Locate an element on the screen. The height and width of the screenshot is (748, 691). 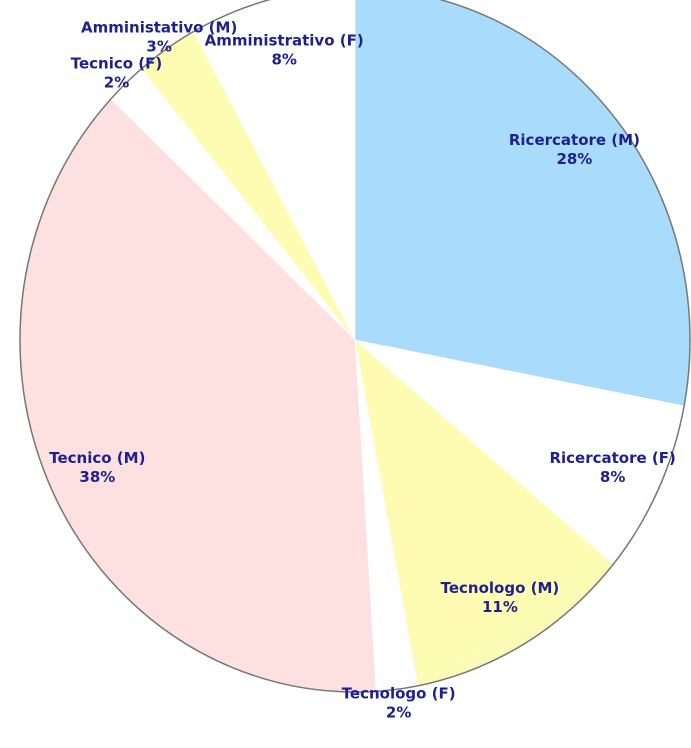
slice-label: Ricercatore (F) is located at coordinates (612, 458).